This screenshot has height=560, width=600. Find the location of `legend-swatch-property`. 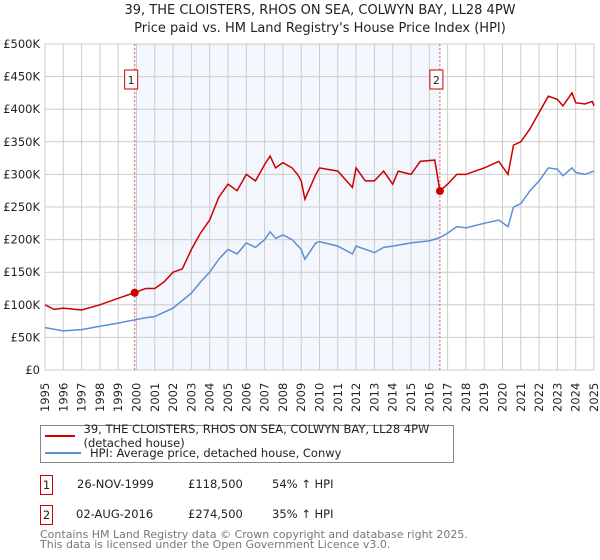

legend-swatch-property is located at coordinates (60, 436).